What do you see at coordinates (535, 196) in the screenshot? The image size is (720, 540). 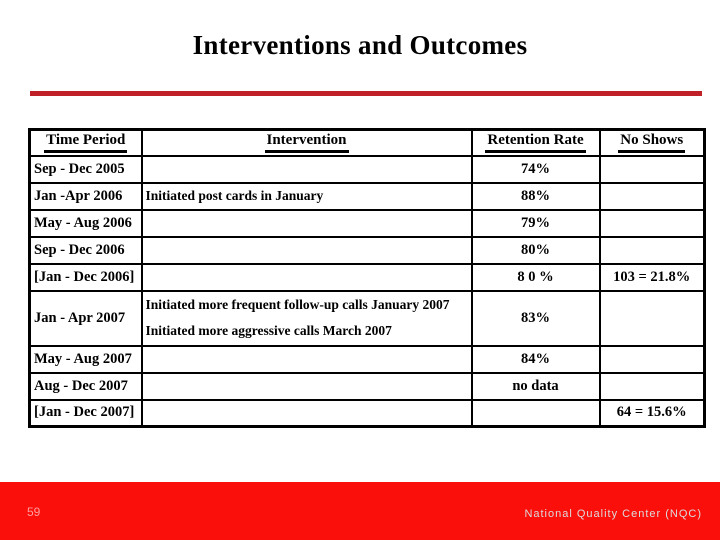 I see `cell-retention-rate: 88%` at bounding box center [535, 196].